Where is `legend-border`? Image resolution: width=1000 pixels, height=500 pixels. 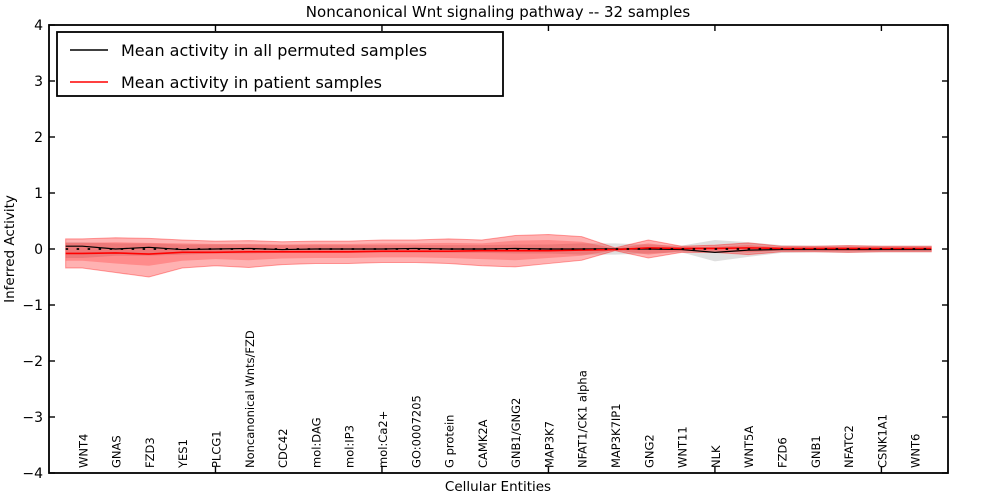
legend-border is located at coordinates (280, 64).